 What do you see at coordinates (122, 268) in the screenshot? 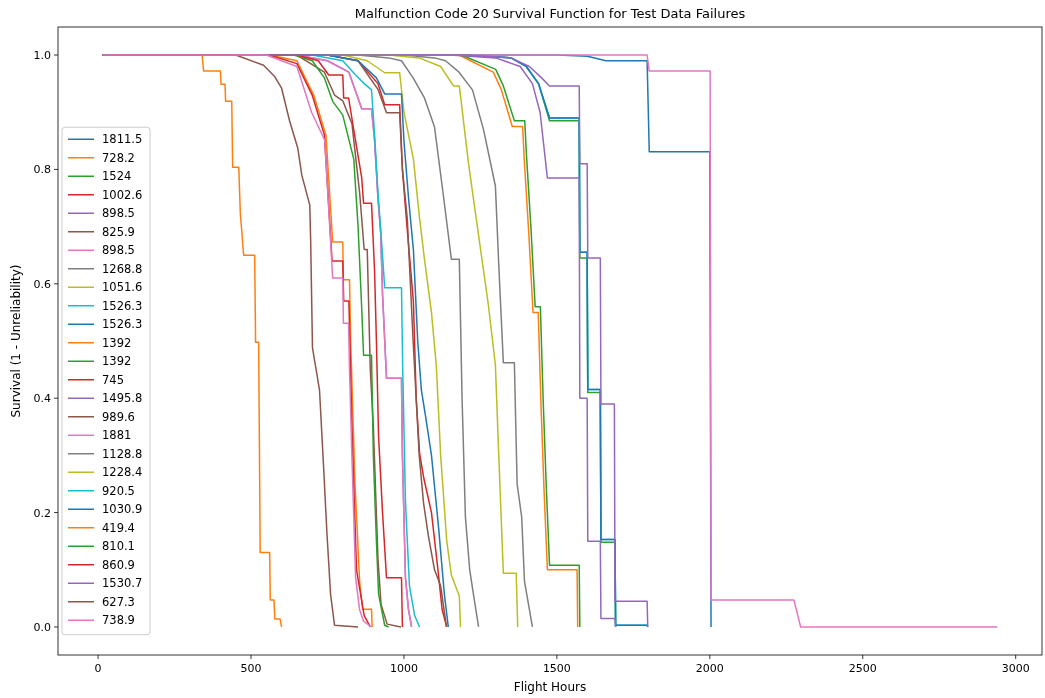
I see `legend-label: 1268.8` at bounding box center [122, 268].